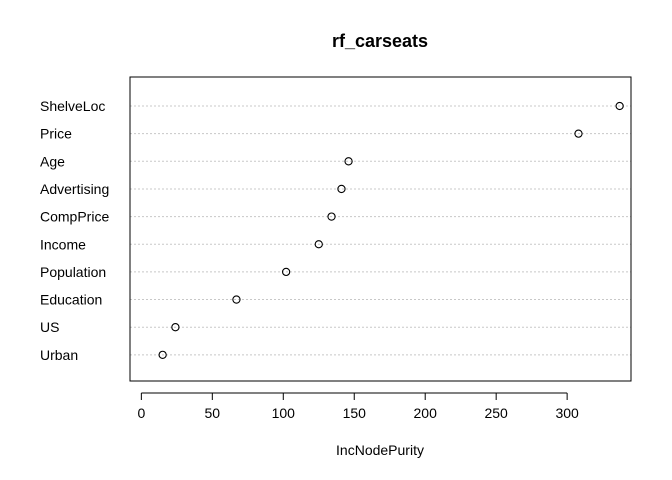 This screenshot has width=672, height=480. Describe the element at coordinates (52, 161) in the screenshot. I see `category-label: Age` at that location.